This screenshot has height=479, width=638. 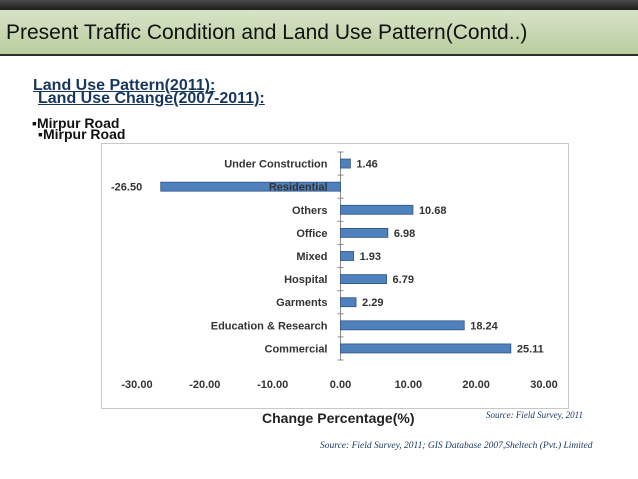 What do you see at coordinates (305, 280) in the screenshot?
I see `category-label: Hospital` at bounding box center [305, 280].